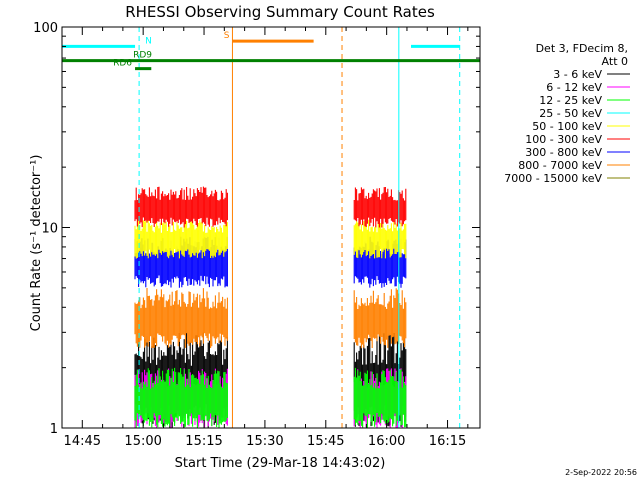  What do you see at coordinates (148, 41) in the screenshot?
I see `flag-label-0: N` at bounding box center [148, 41].